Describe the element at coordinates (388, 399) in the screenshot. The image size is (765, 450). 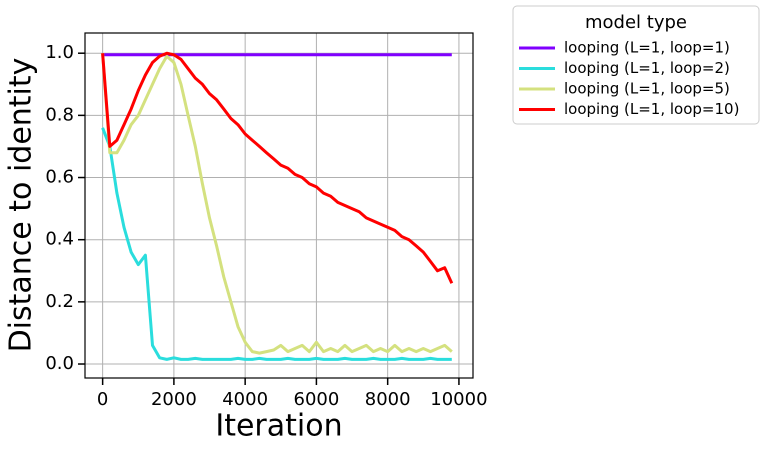
I see `x-tick-label: 8000` at that location.